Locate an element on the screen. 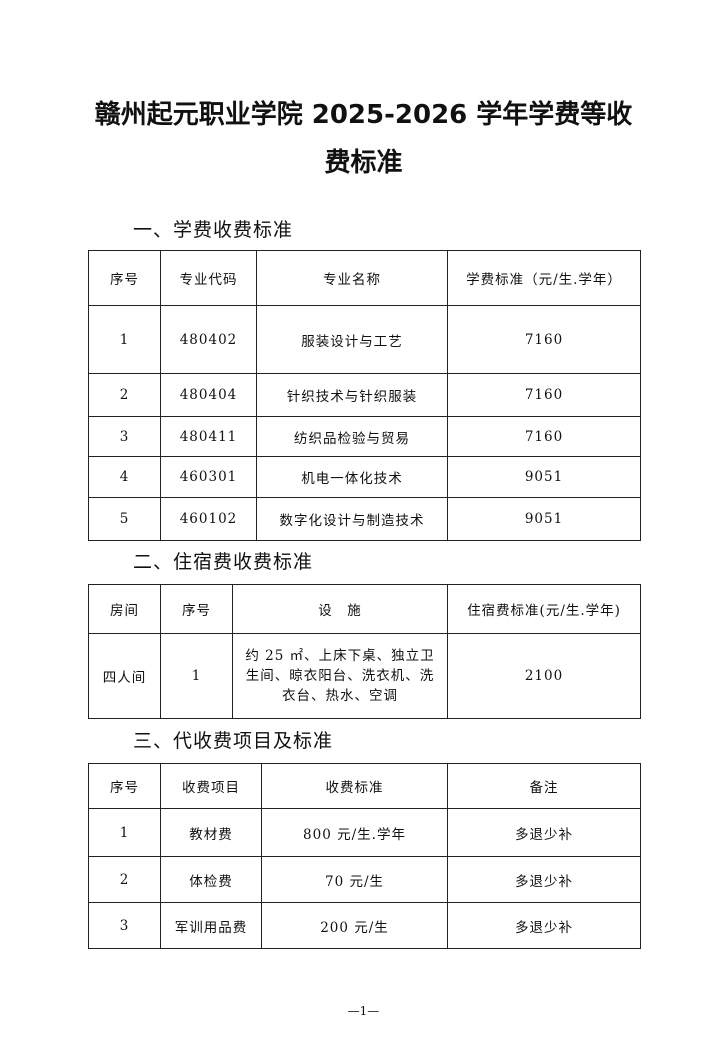 This screenshot has width=727, height=1045. table-row: 5 460102 数字化设计与制造技术 9051 is located at coordinates (364, 519).